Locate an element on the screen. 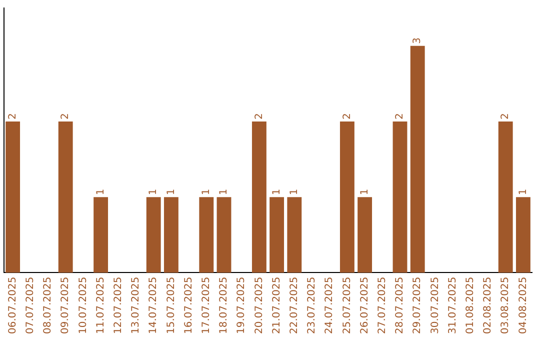 The width and height of the screenshot is (540, 340). x-tick-label: 23.07.2025 is located at coordinates (312, 305).